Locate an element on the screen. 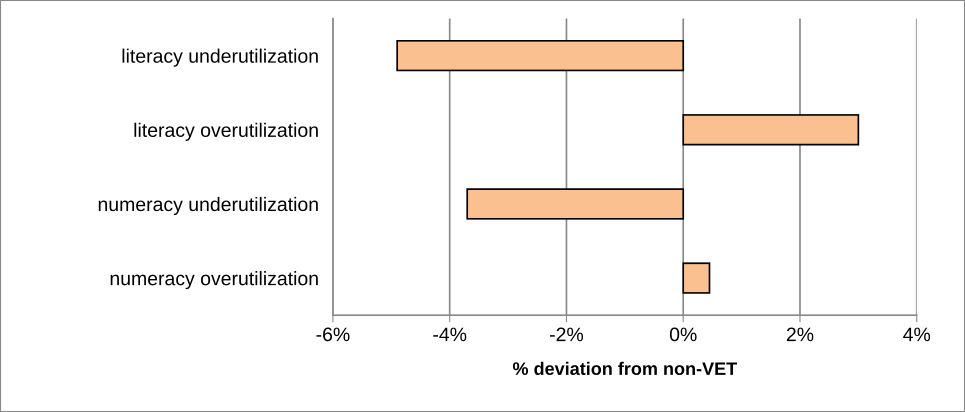 The image size is (965, 412). x-tick-label: 4% is located at coordinates (916, 335).